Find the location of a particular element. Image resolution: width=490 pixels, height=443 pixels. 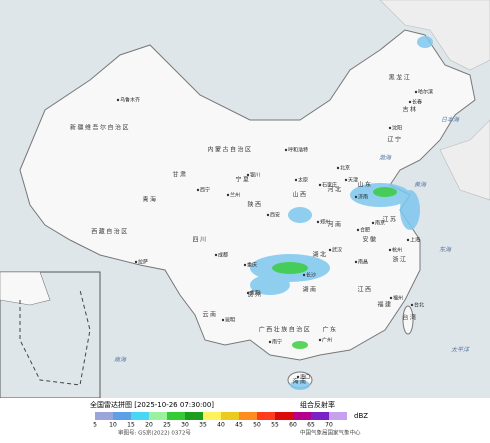

legend-level: 5 is located at coordinates (95, 425).